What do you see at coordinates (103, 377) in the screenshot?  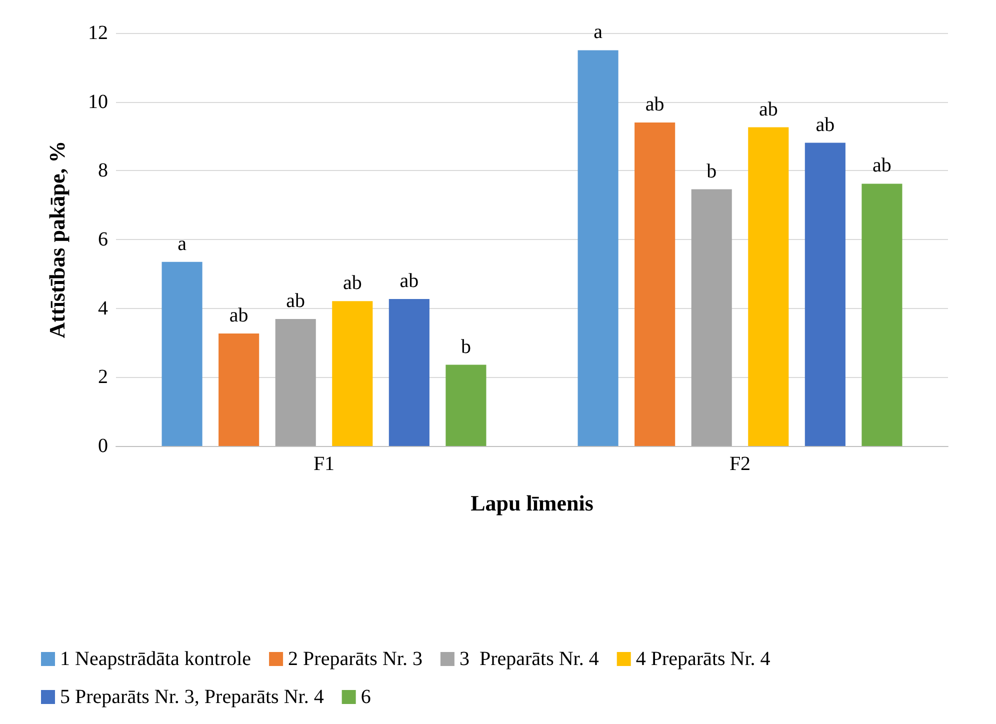 I see `y-tick-label: 2` at bounding box center [103, 377].